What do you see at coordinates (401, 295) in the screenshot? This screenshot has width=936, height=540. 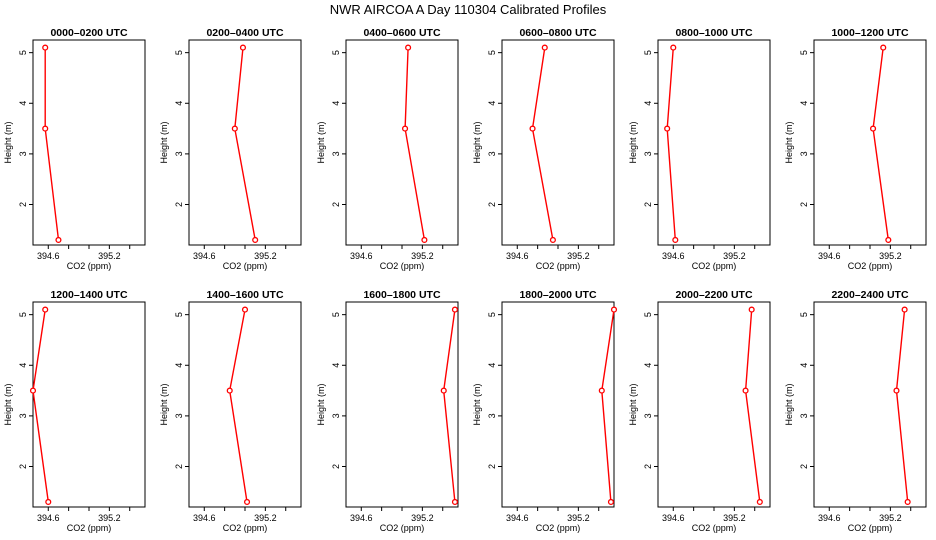 I see `panel-title: 1600–1800 UTC` at bounding box center [401, 295].